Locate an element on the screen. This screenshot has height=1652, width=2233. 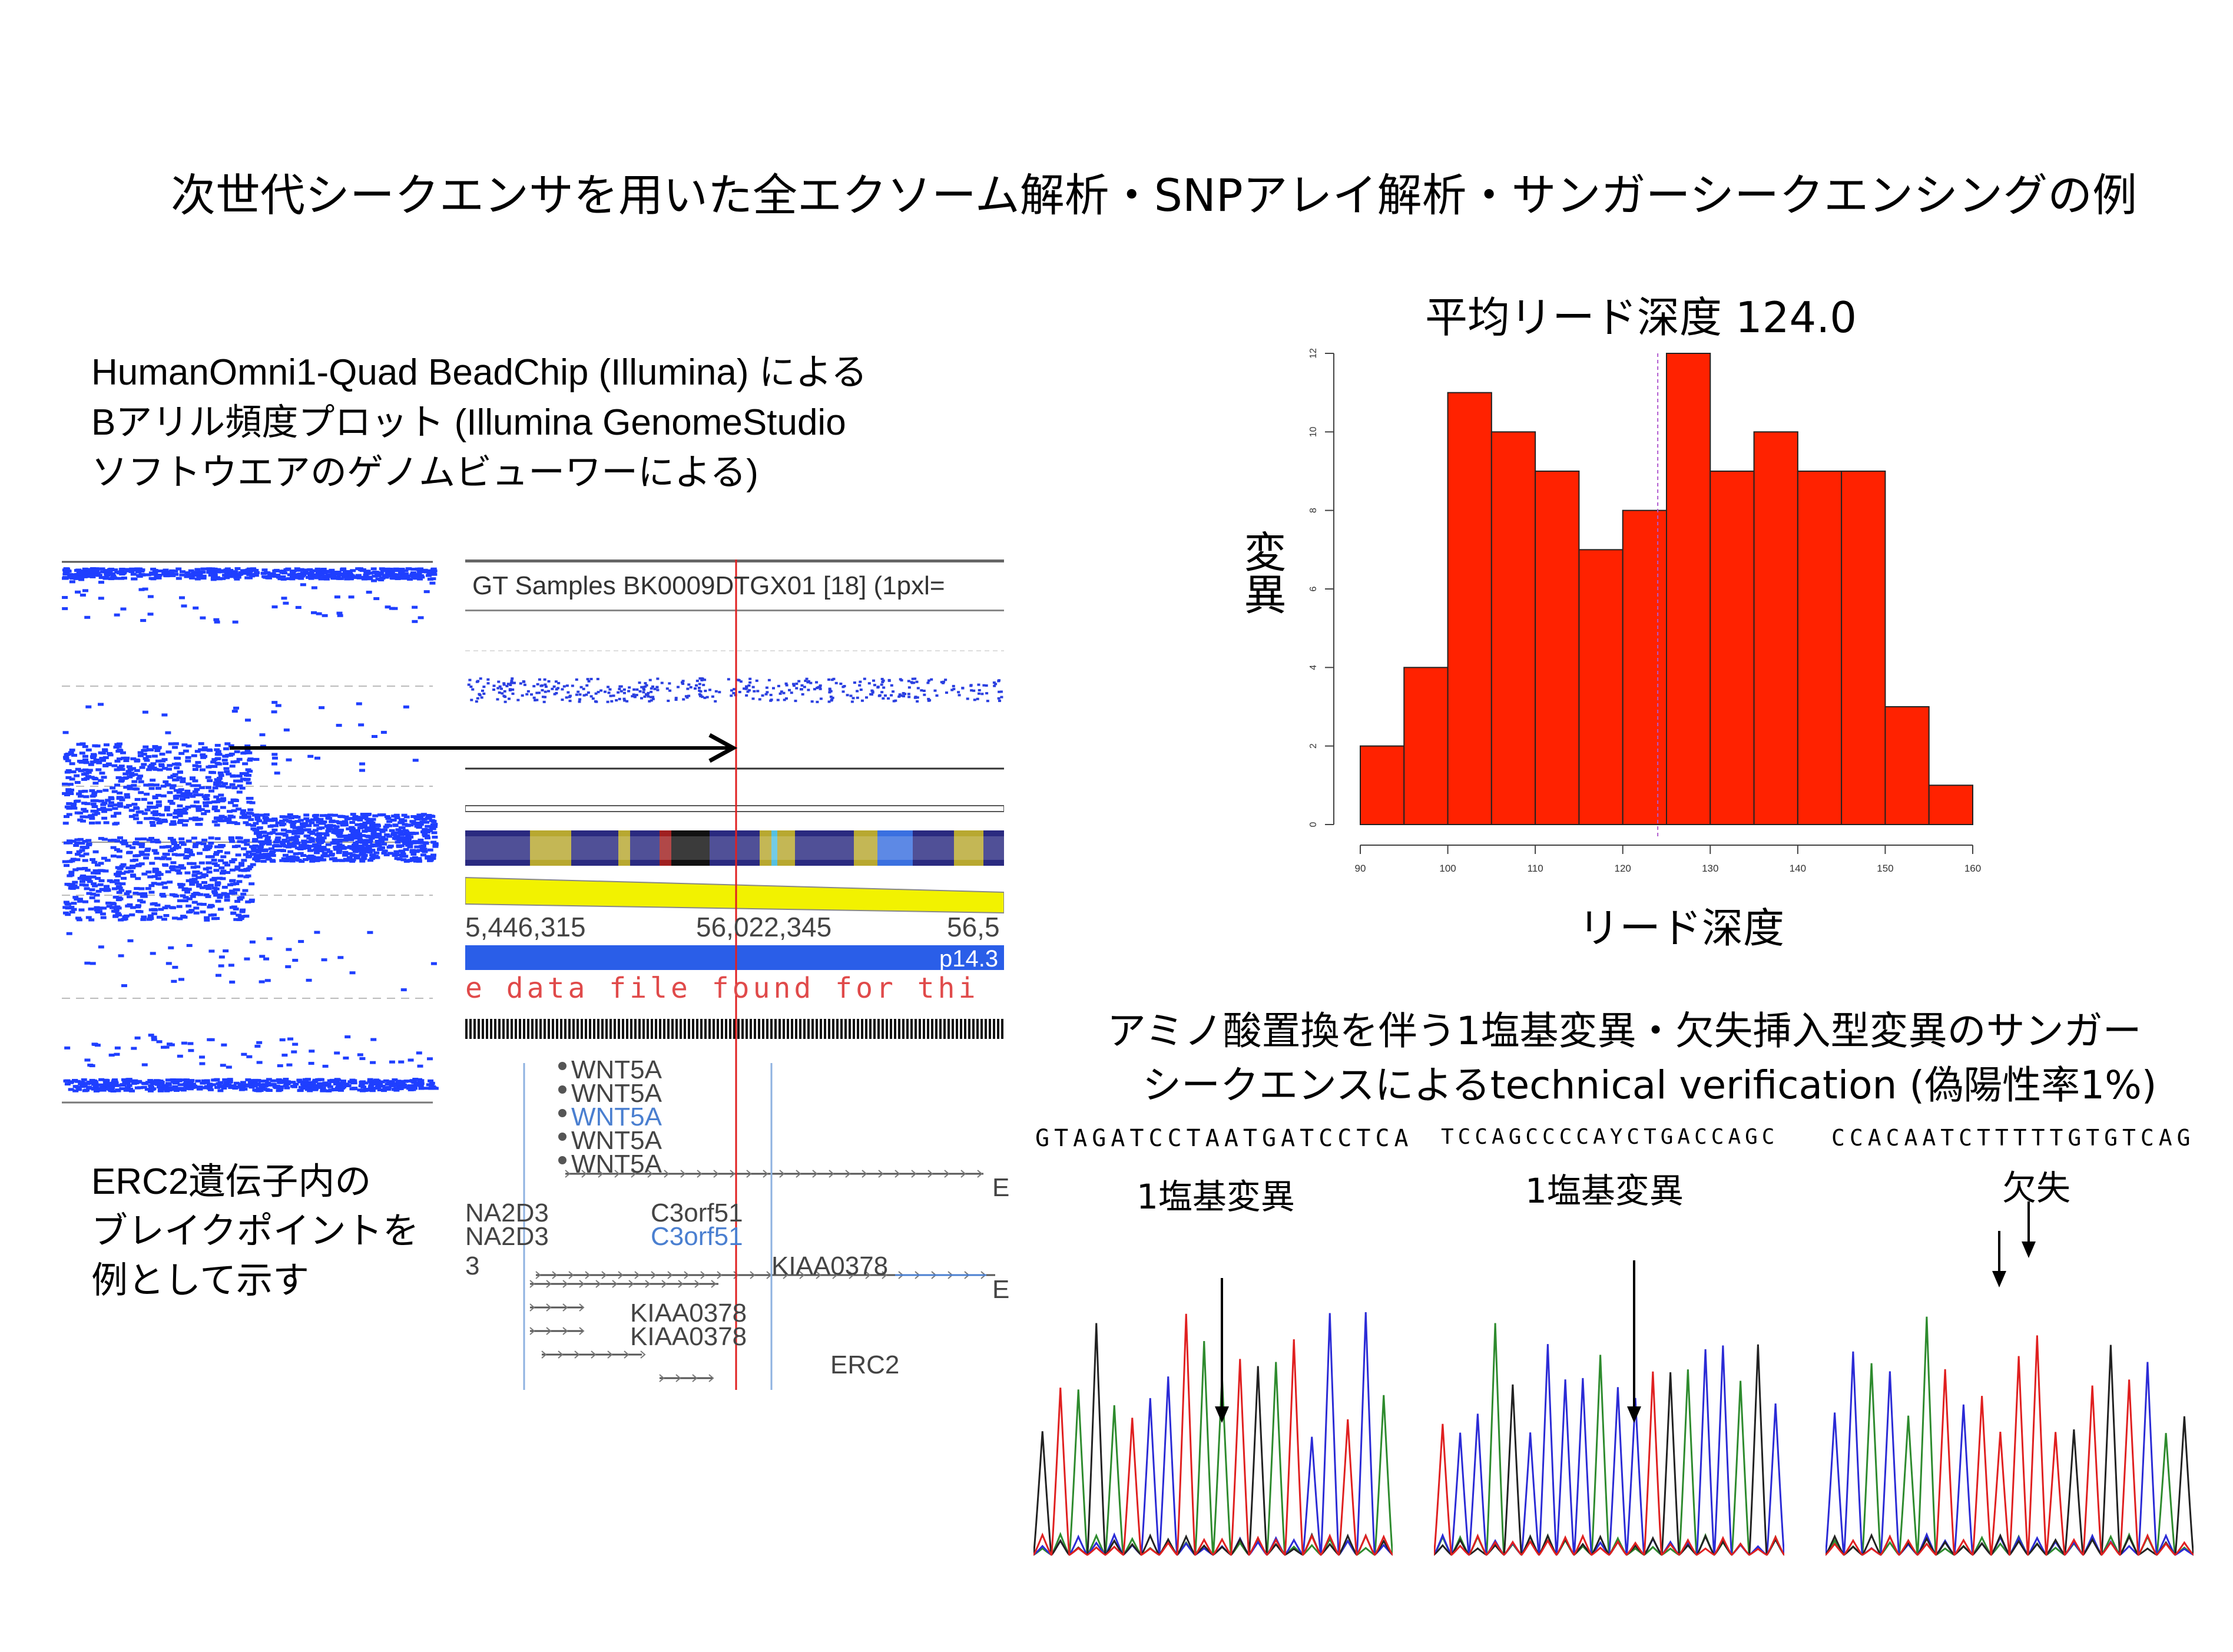
chromatogram-trace is located at coordinates (2010, 1379).